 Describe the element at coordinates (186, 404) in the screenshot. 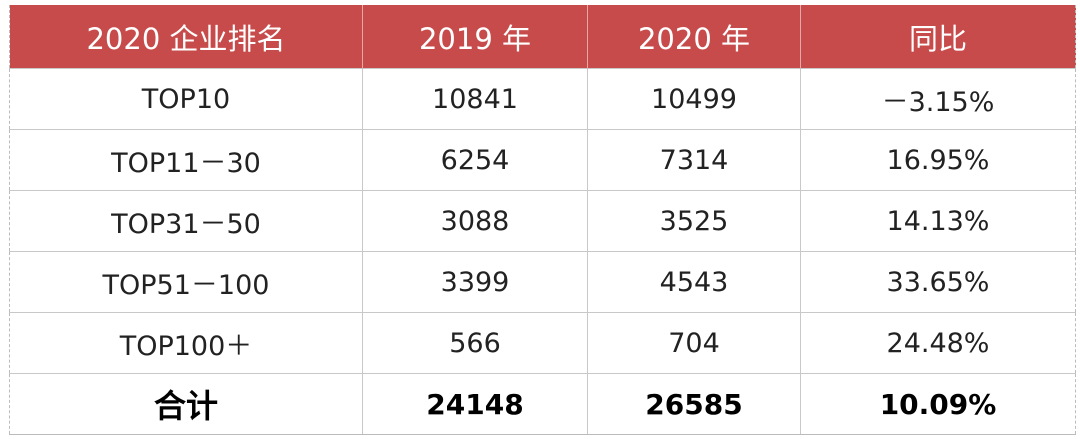

I see `table-cell: 合计` at that location.